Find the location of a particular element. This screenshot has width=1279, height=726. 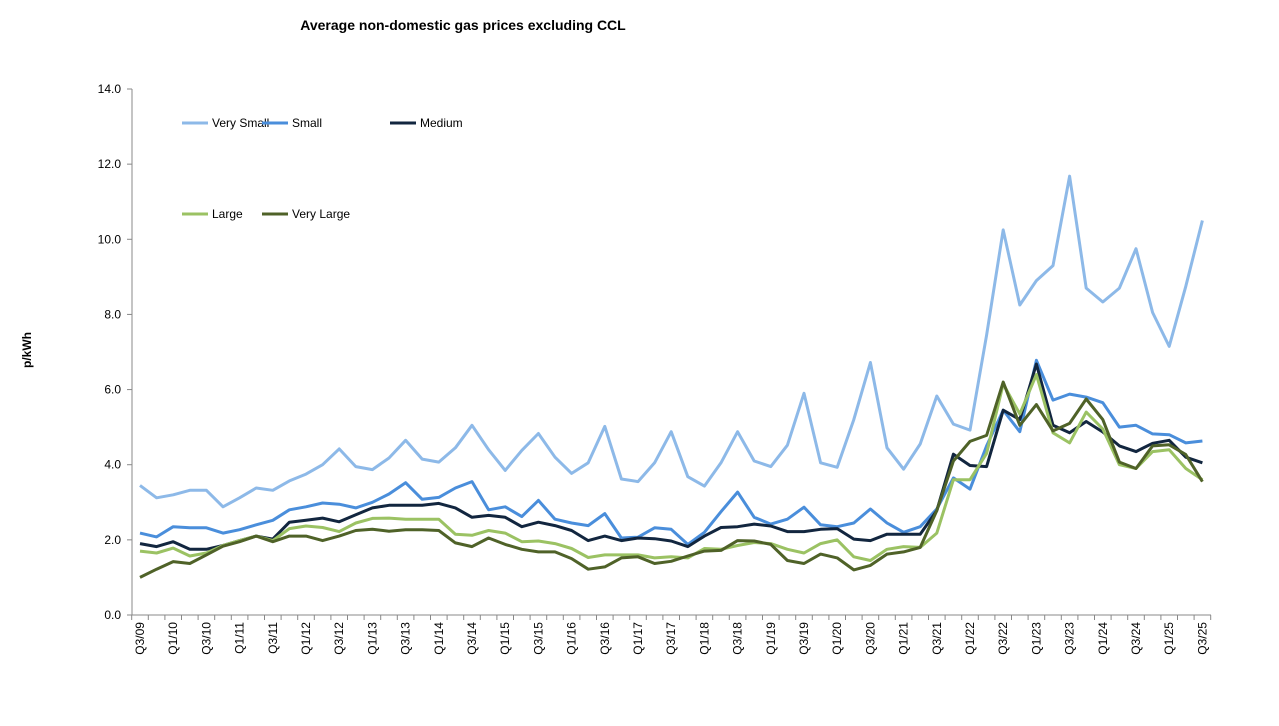

x-tick-label: Q1/25 is located at coordinates (1169, 638).